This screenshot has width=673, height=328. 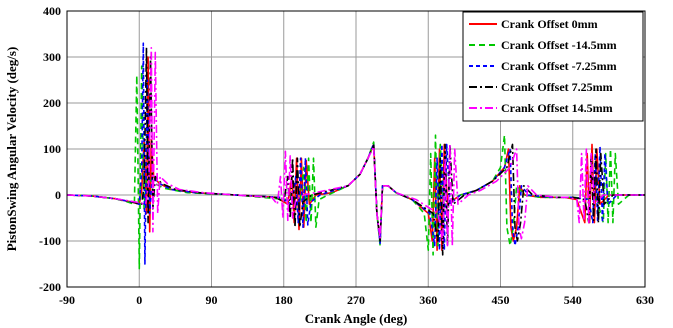 I want to click on y-tick-labels: -200 -100 0 100 200 300 400, so click(x=50, y=149).